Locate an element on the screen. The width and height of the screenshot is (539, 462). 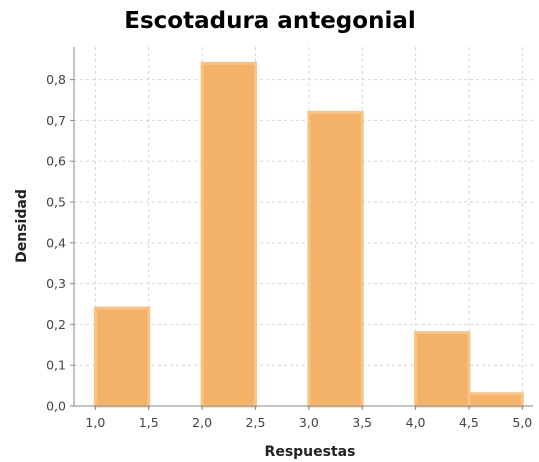
x-axis-label: Respuestas is located at coordinates (310, 452).